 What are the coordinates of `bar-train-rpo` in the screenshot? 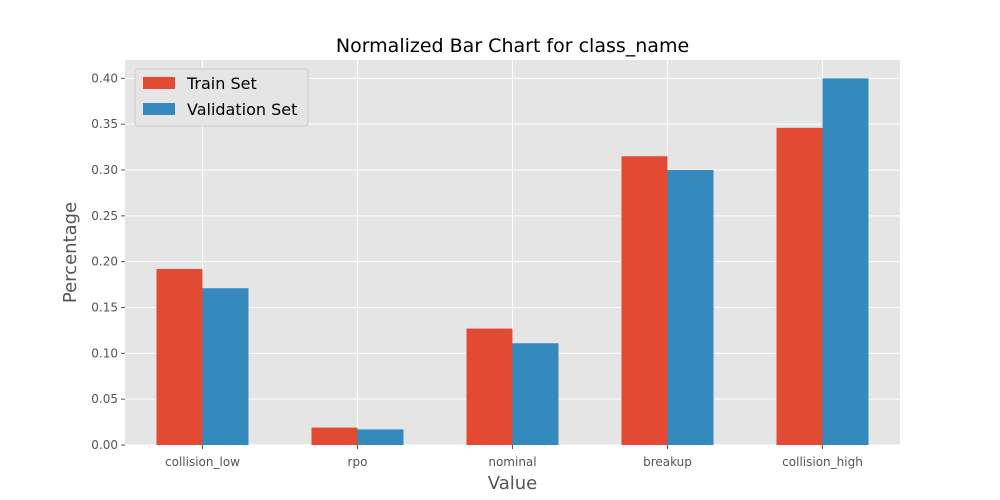 It's located at (334, 436).